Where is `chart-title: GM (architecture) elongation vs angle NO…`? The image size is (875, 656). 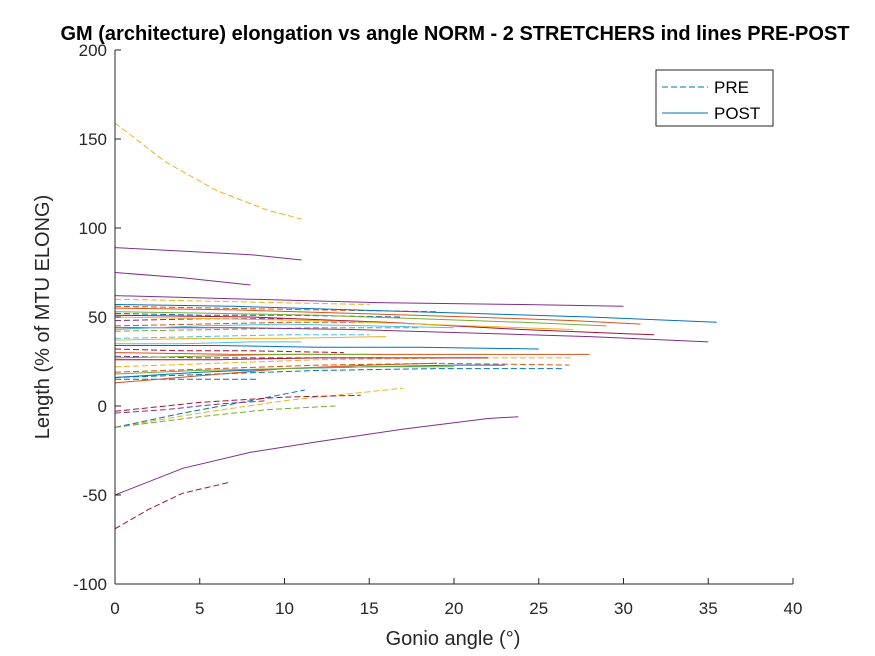 chart-title: GM (architecture) elongation vs angle NO… is located at coordinates (455, 34).